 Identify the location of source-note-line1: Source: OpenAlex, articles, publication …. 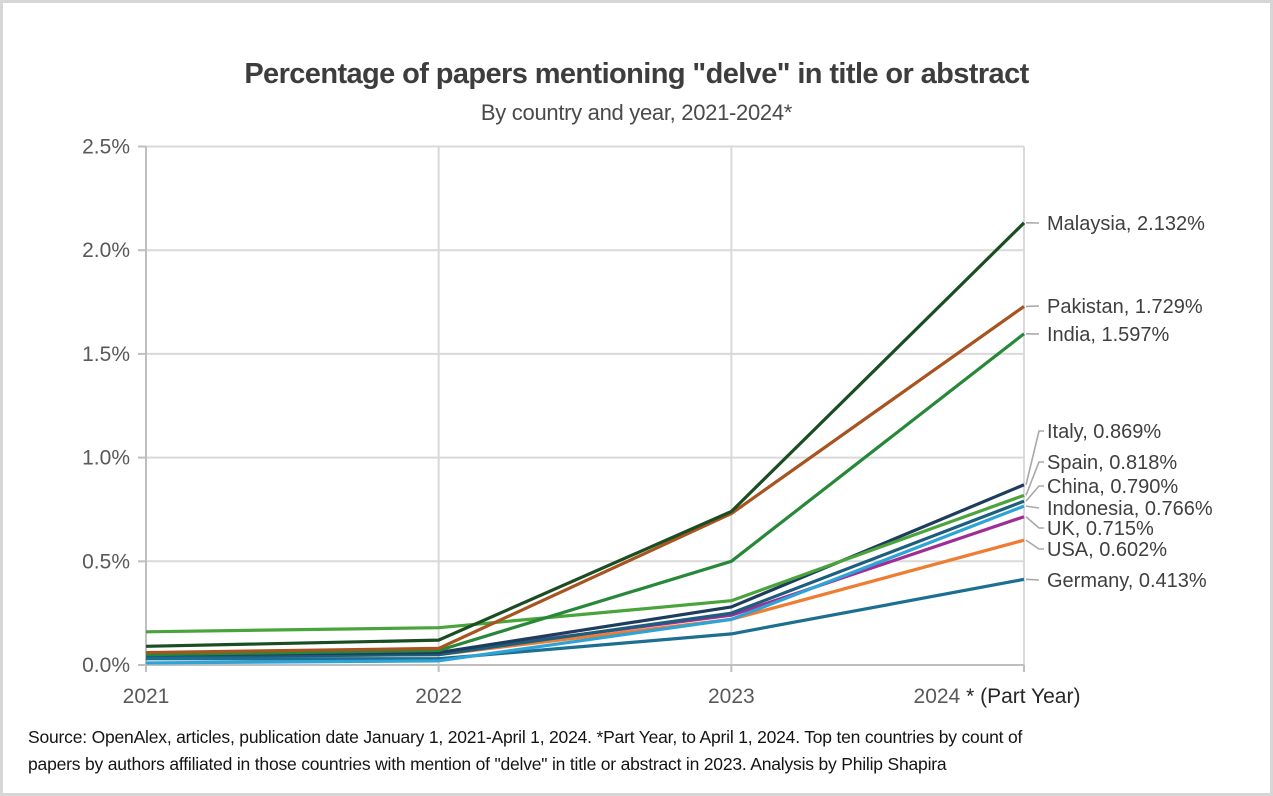
(525, 737).